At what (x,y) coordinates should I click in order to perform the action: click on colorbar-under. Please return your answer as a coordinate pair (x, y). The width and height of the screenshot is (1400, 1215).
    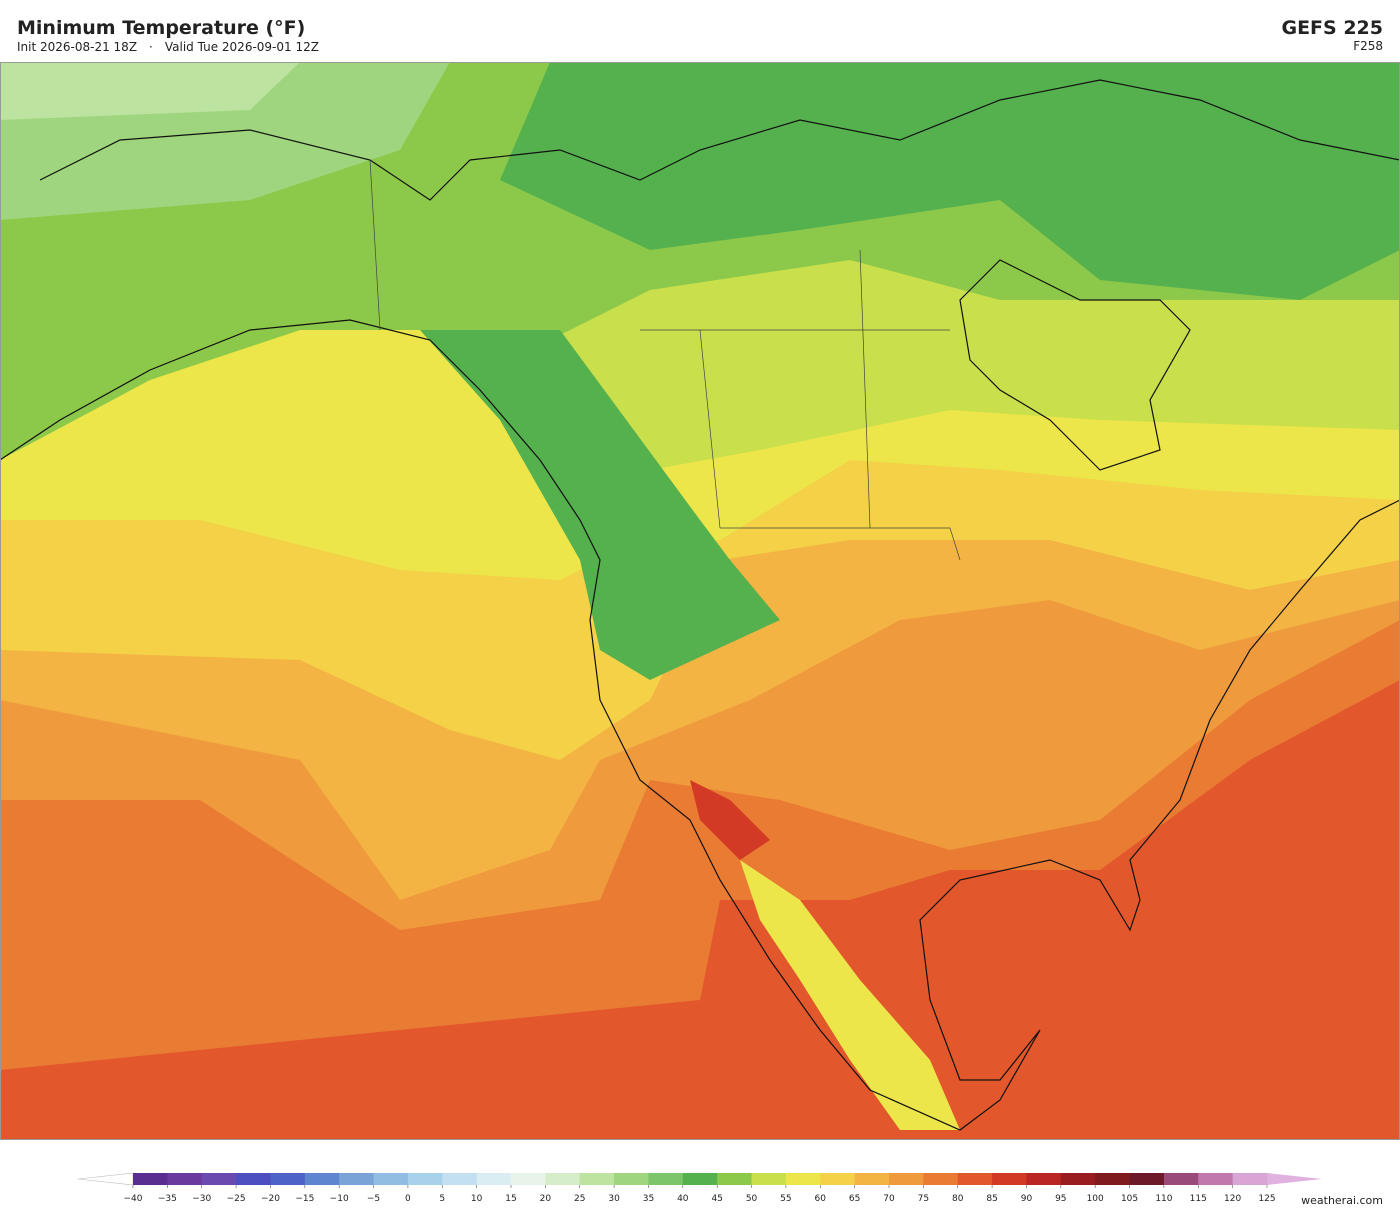
    Looking at the image, I should click on (105, 1179).